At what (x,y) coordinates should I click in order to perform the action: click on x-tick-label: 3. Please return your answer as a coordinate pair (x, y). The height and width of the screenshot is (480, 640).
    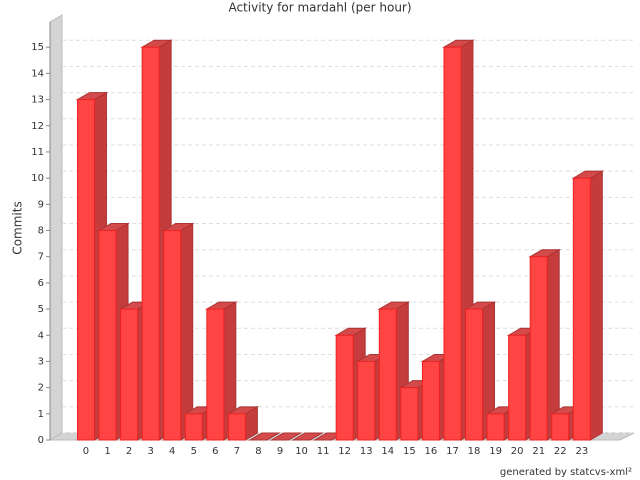
    Looking at the image, I should click on (150, 451).